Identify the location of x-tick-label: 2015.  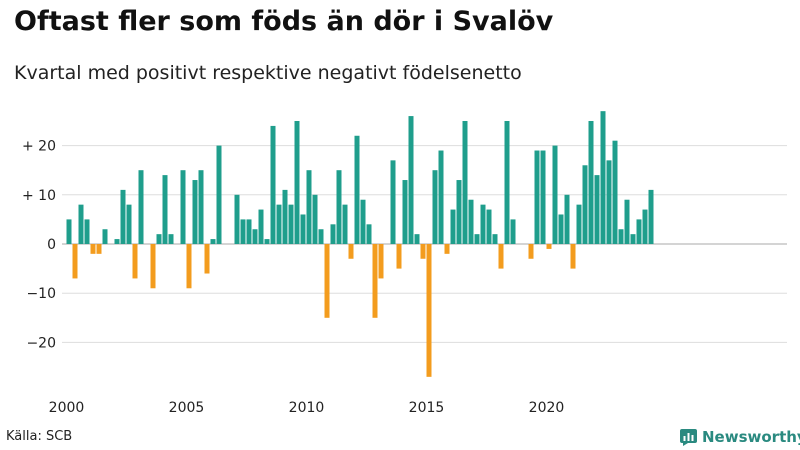
(427, 408).